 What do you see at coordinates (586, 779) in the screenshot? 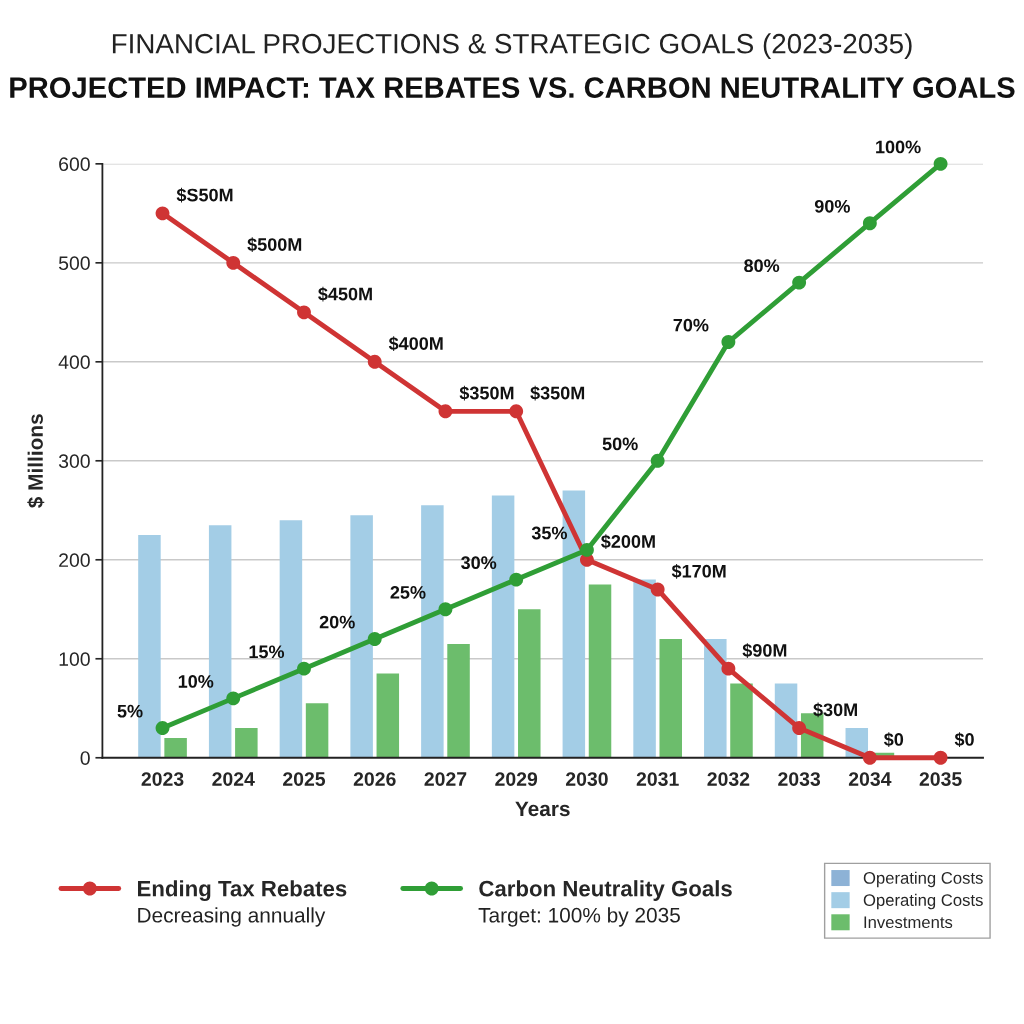
I see `x-tick-label: 2030` at bounding box center [586, 779].